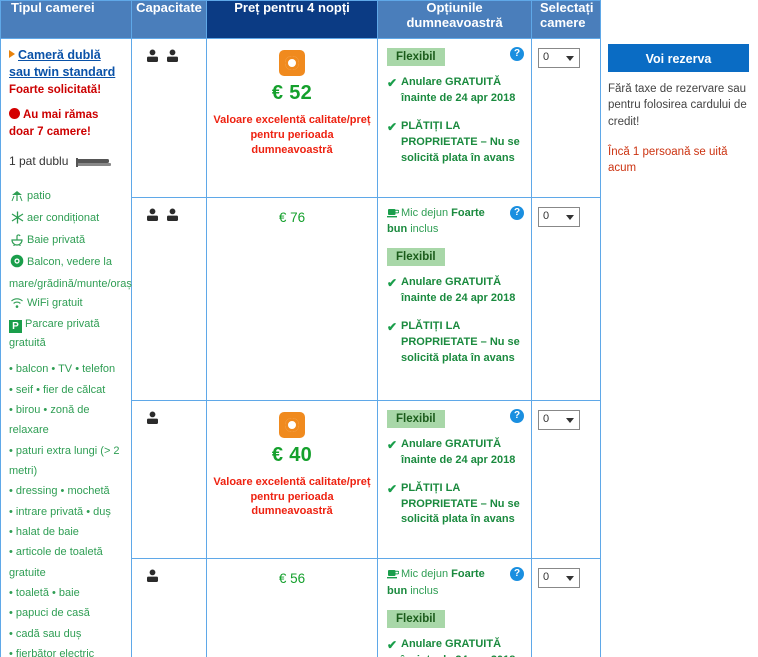  I want to click on price-cell: € 76, so click(292, 298).